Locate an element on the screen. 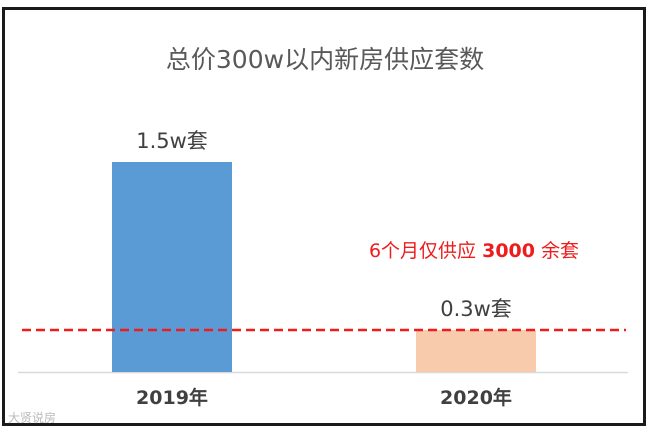 This screenshot has height=435, width=651. watermark: 大贤说房 is located at coordinates (32, 418).